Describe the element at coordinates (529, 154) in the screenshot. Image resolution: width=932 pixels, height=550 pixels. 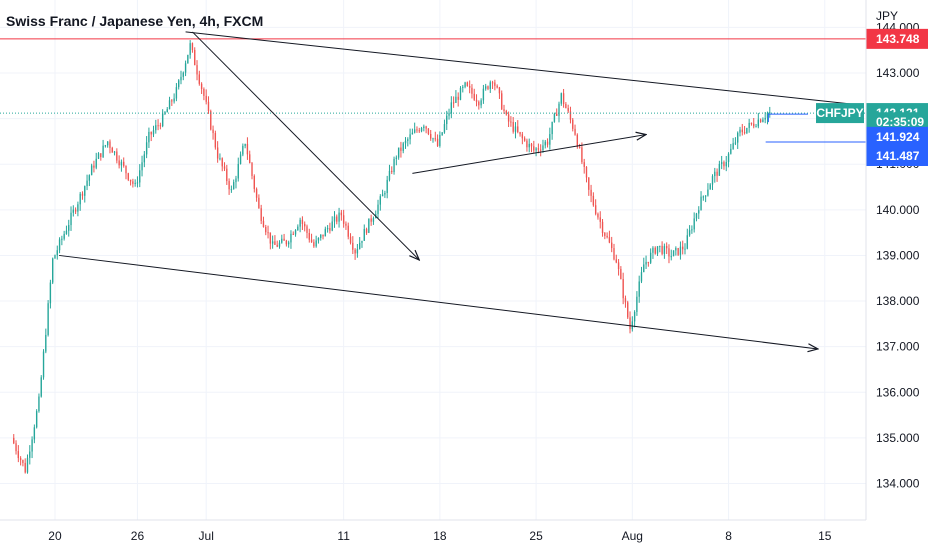
I see `mid-ascending-trendline` at that location.